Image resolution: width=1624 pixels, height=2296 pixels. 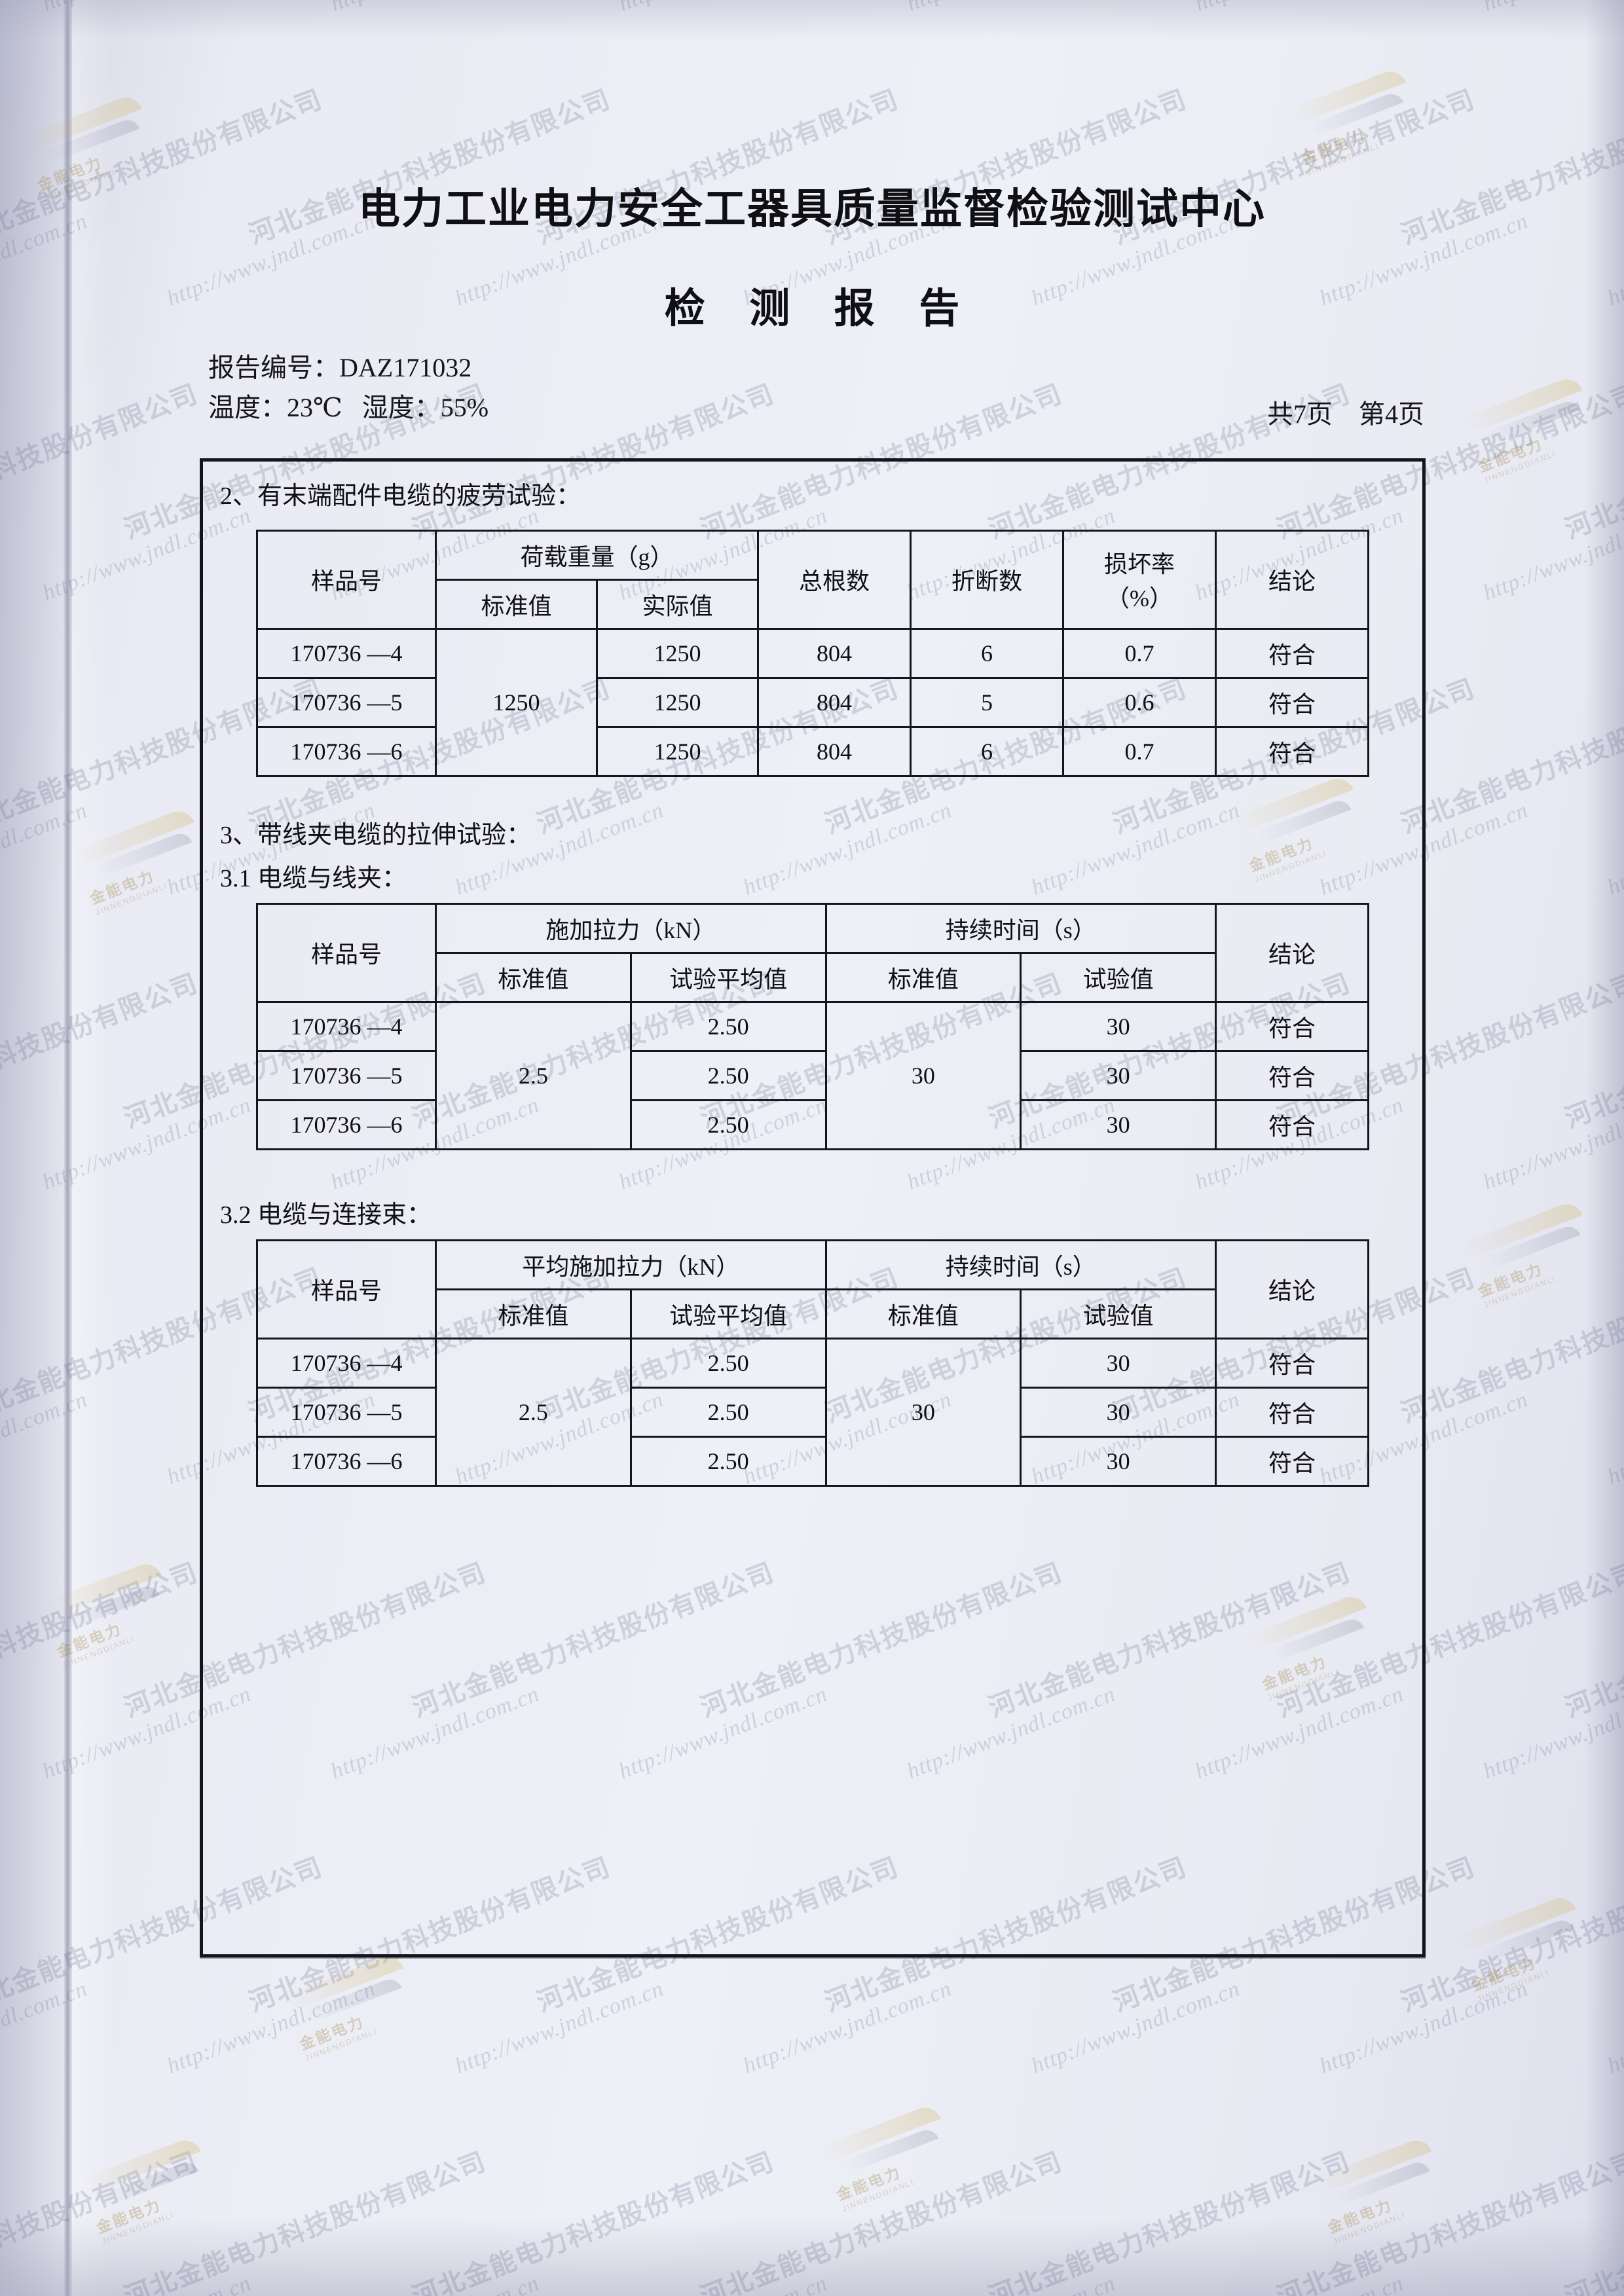 What do you see at coordinates (400, 496) in the screenshot?
I see `section-heading-fatigue-test: 2、有末端配件电缆的疲劳试验：` at bounding box center [400, 496].